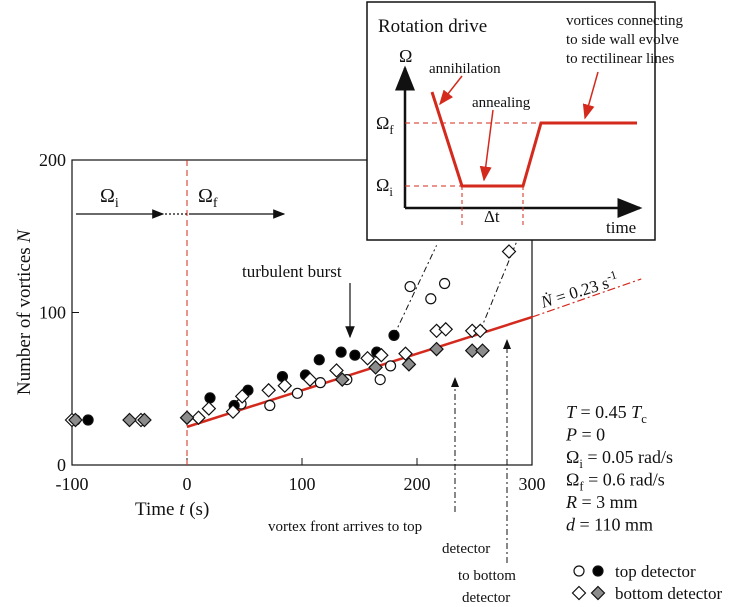 This screenshot has width=751, height=607. What do you see at coordinates (391, 192) in the screenshot?
I see `inset-level-part: i` at bounding box center [391, 192].